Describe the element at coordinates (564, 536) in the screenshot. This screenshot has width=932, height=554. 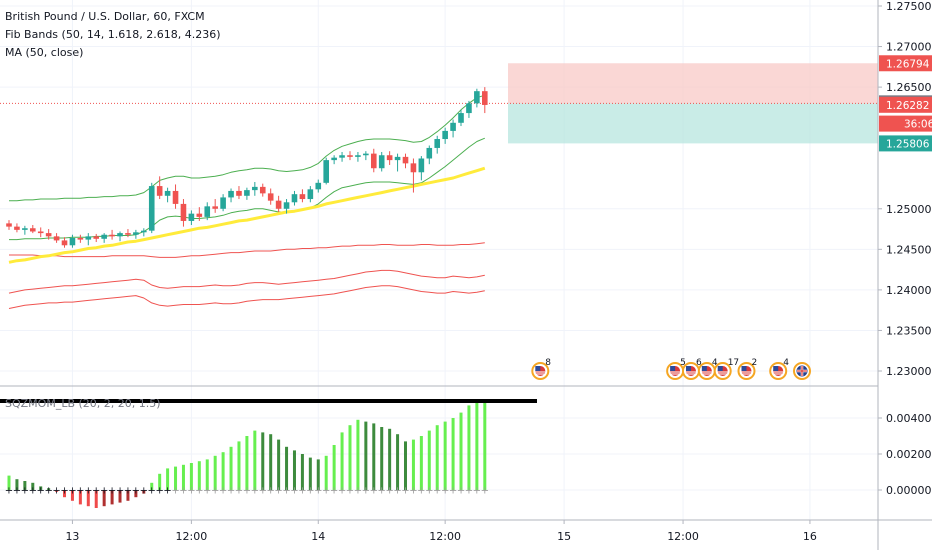
I see `time-tick-label: 15` at that location.